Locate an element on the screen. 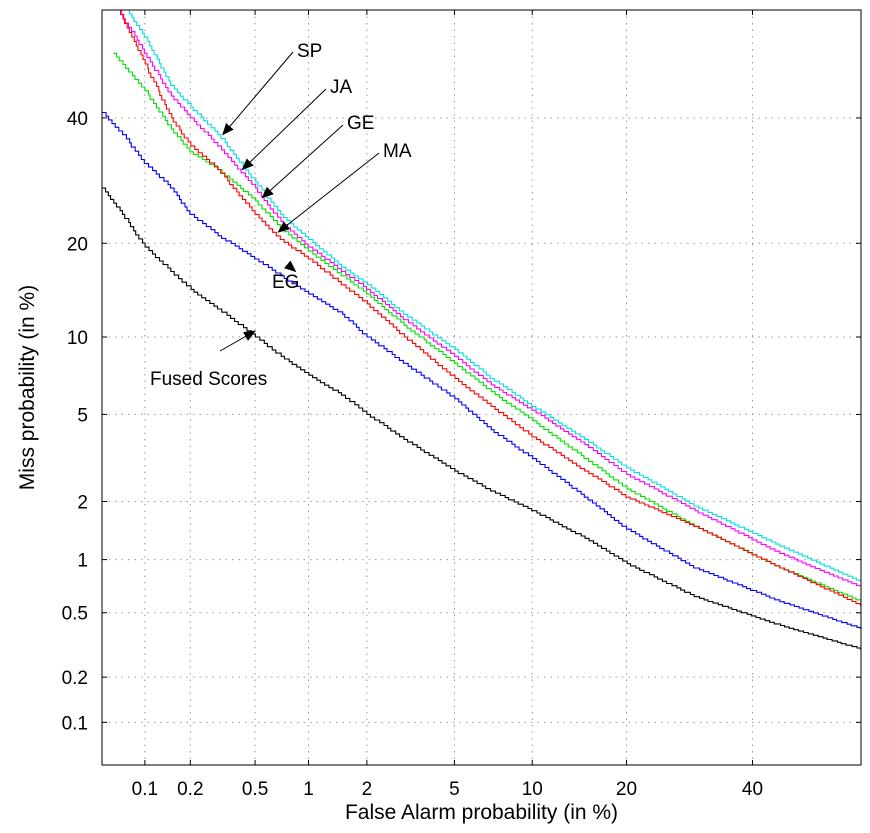  annotation-label-fused-scores: Fused Scores is located at coordinates (208, 379).